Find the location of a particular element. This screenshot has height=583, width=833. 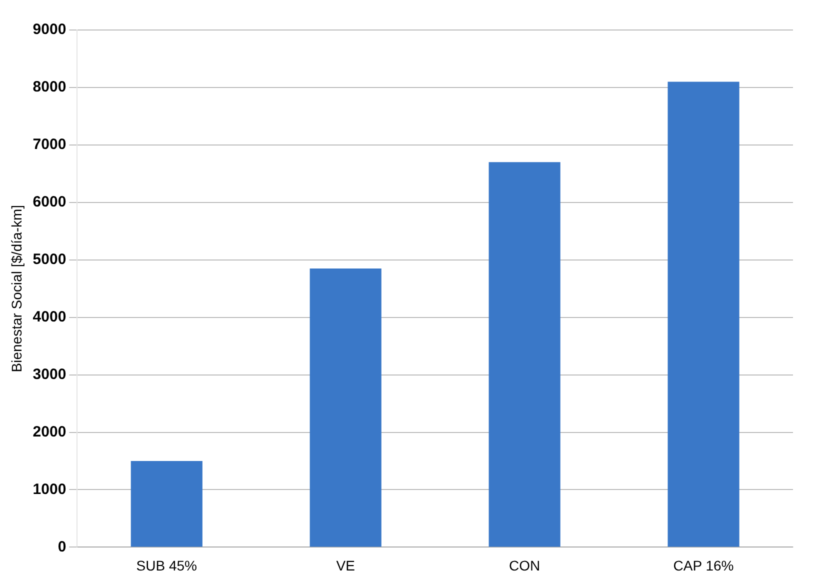

y-axis-title: Bienestar Social [$/día-km] is located at coordinates (16, 288).